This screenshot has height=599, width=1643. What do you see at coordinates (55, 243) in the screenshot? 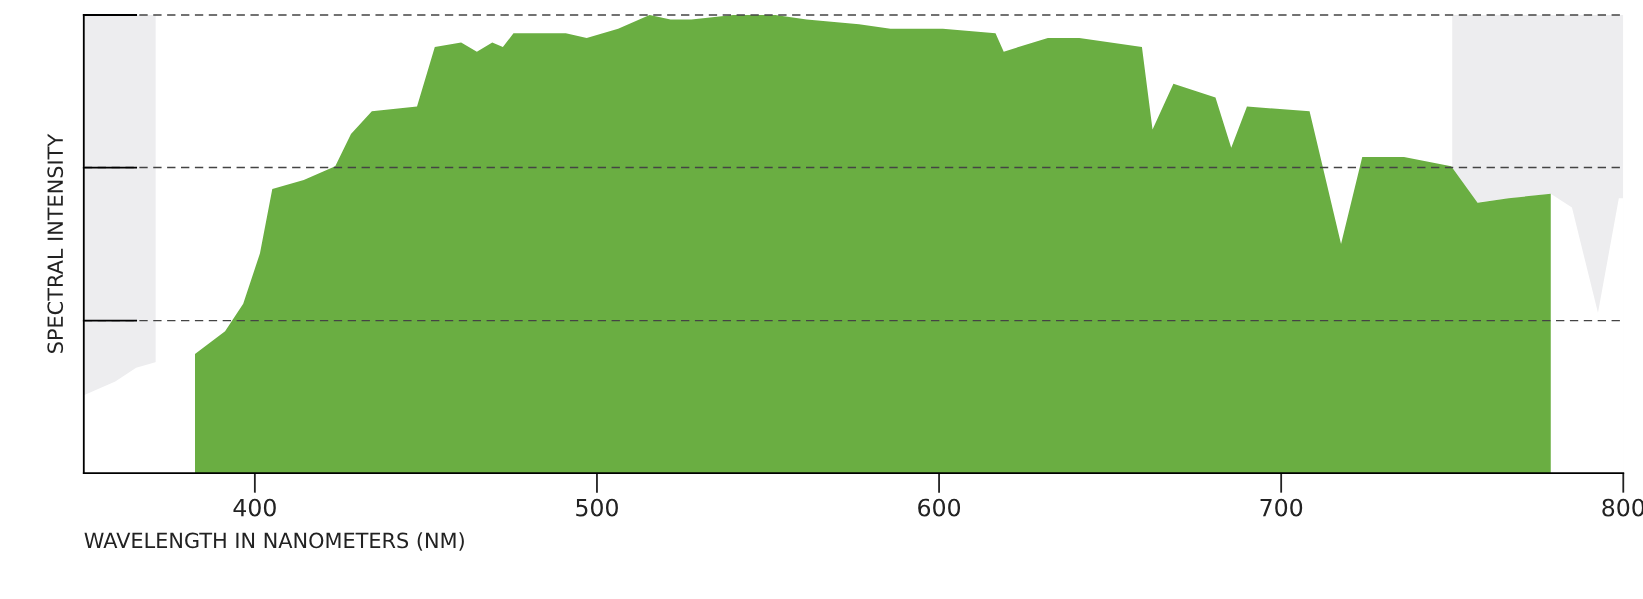
I see `y-axis-title: SPECTRAL INTENSITY` at bounding box center [55, 243].